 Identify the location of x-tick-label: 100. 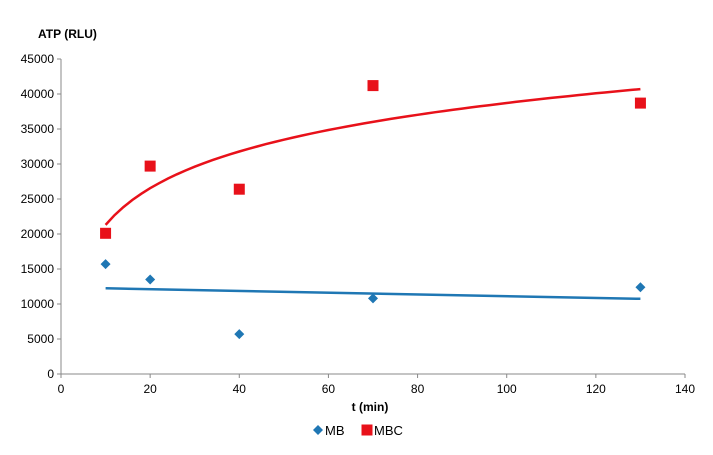
(507, 389).